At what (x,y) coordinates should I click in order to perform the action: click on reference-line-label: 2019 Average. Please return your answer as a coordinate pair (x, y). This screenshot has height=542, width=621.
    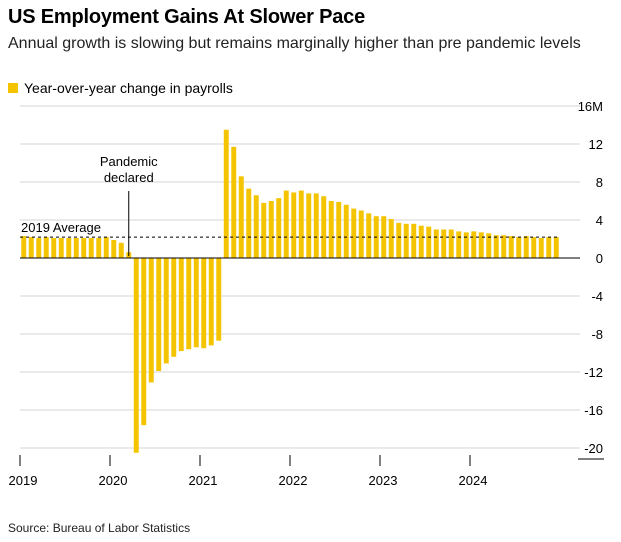
    Looking at the image, I should click on (61, 227).